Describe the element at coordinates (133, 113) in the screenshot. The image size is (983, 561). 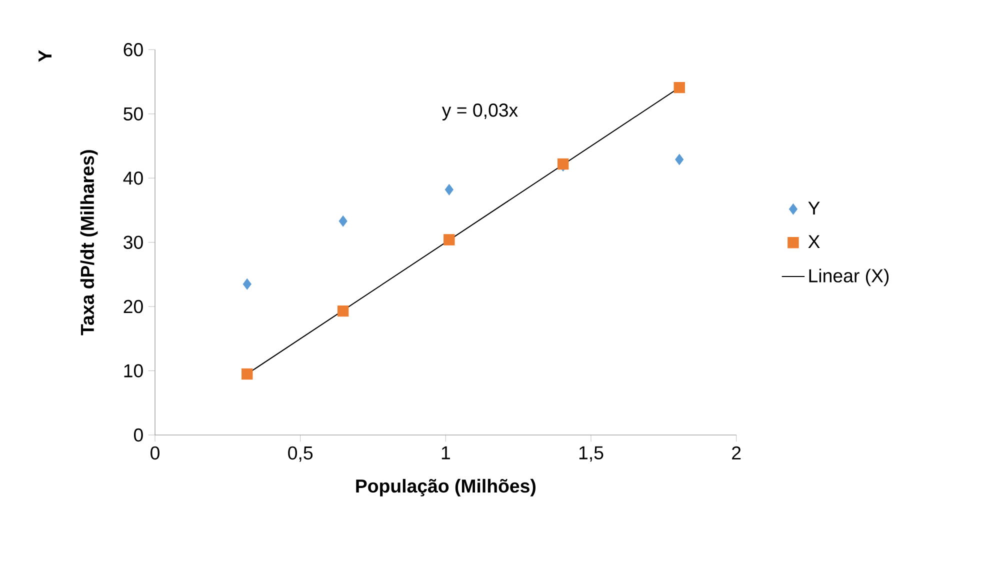
I see `y-tick-label: 50` at that location.